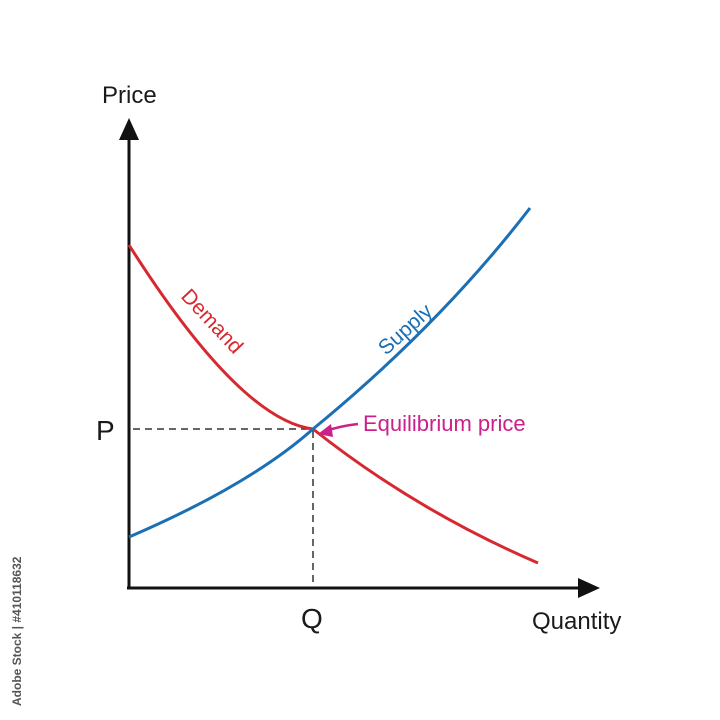 The image size is (720, 720). What do you see at coordinates (129, 129) in the screenshot?
I see `y-axis-arrow` at bounding box center [129, 129].